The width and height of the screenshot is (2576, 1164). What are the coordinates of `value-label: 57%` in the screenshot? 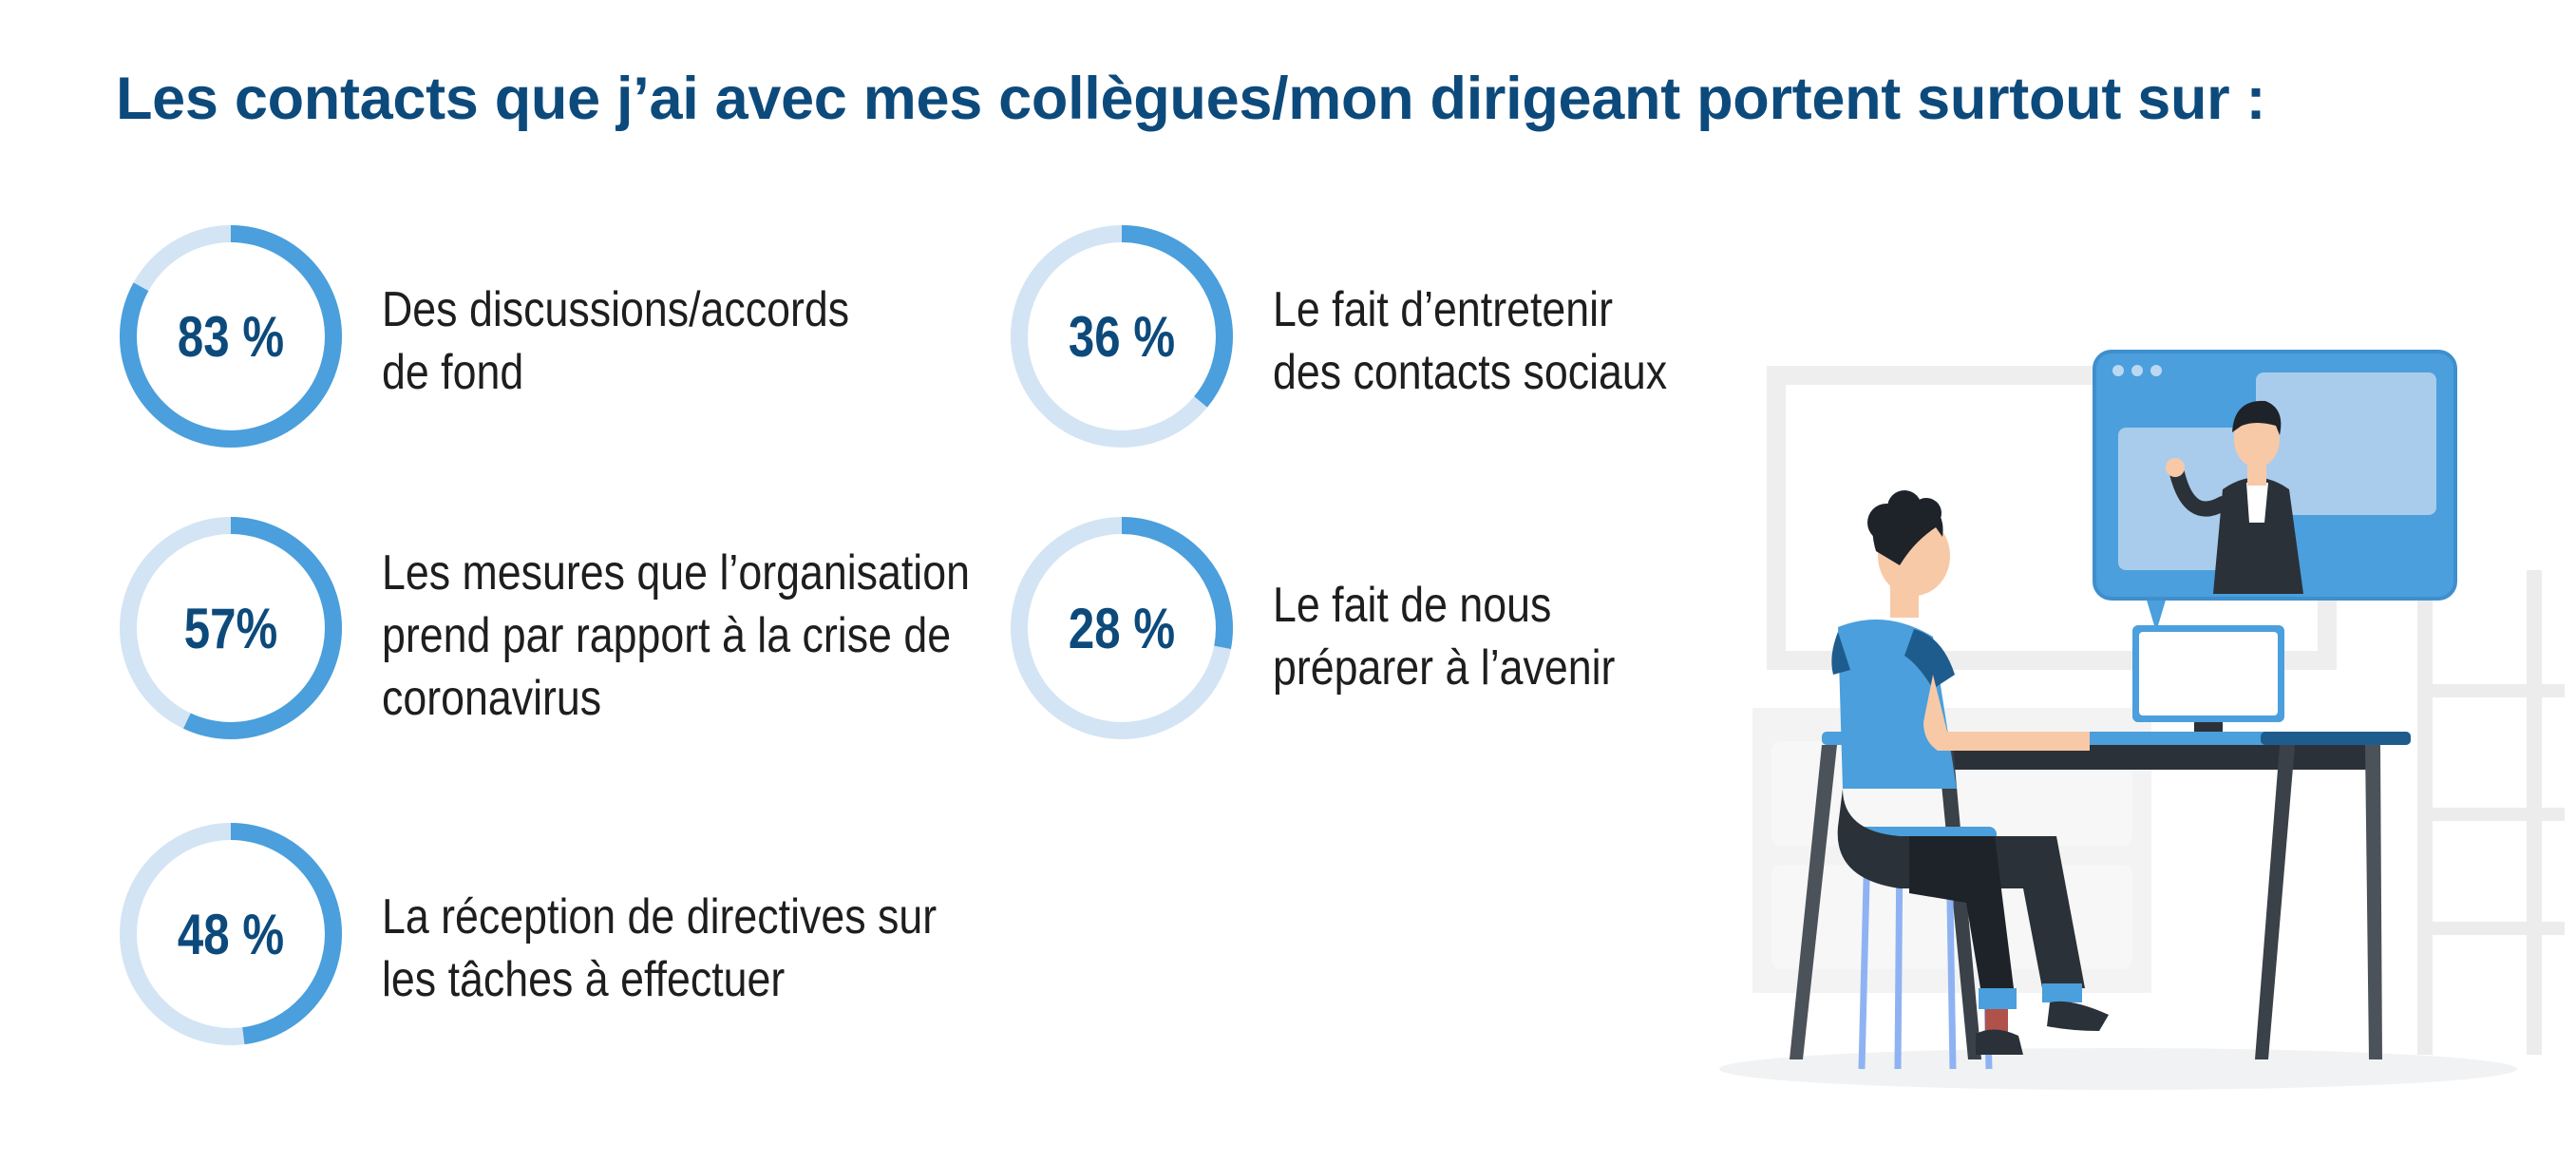 It's located at (230, 628).